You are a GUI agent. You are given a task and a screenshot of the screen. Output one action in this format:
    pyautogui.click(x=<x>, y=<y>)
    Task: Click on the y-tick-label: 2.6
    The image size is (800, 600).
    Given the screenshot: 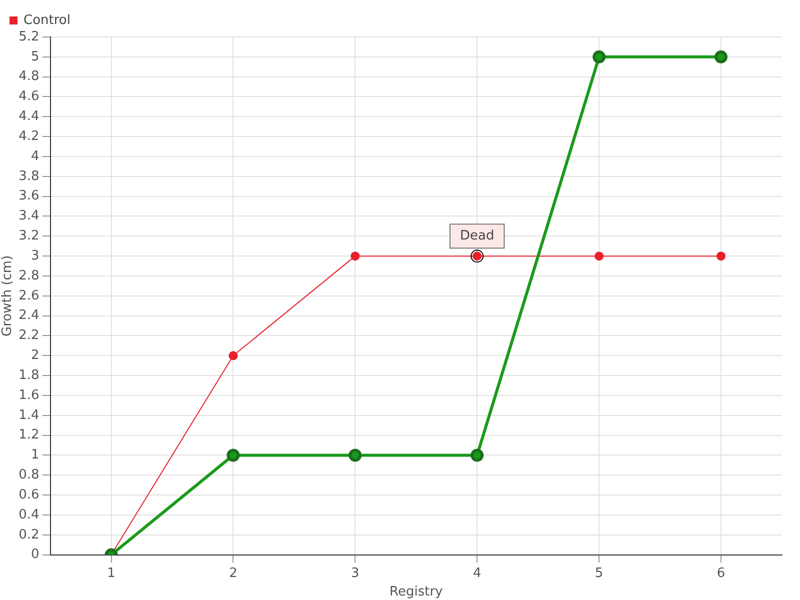 What is the action you would take?
    pyautogui.click(x=29, y=296)
    